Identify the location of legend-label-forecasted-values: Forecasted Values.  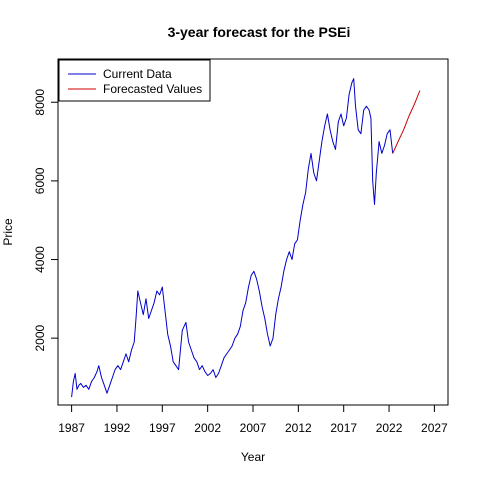
(152, 89).